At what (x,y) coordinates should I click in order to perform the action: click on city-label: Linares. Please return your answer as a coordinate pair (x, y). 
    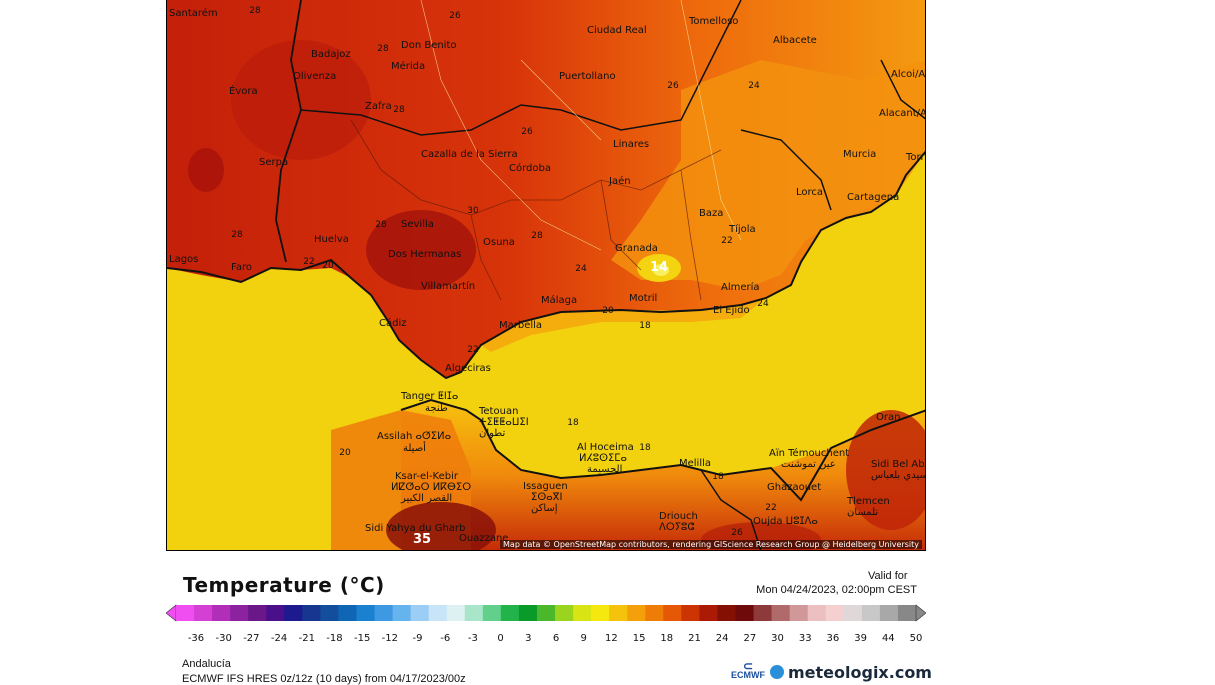
    Looking at the image, I should click on (631, 144).